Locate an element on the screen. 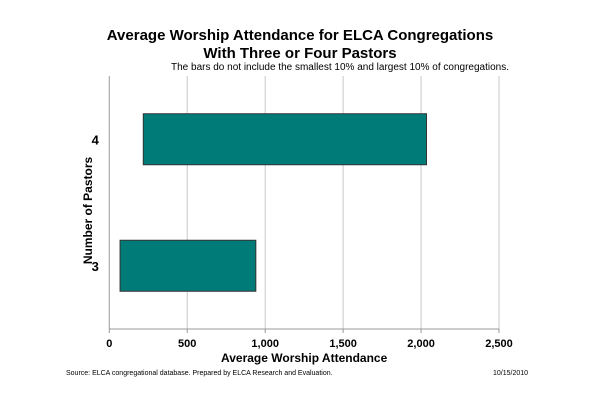 The height and width of the screenshot is (400, 600). y-tick-label: 4 is located at coordinates (96, 139).